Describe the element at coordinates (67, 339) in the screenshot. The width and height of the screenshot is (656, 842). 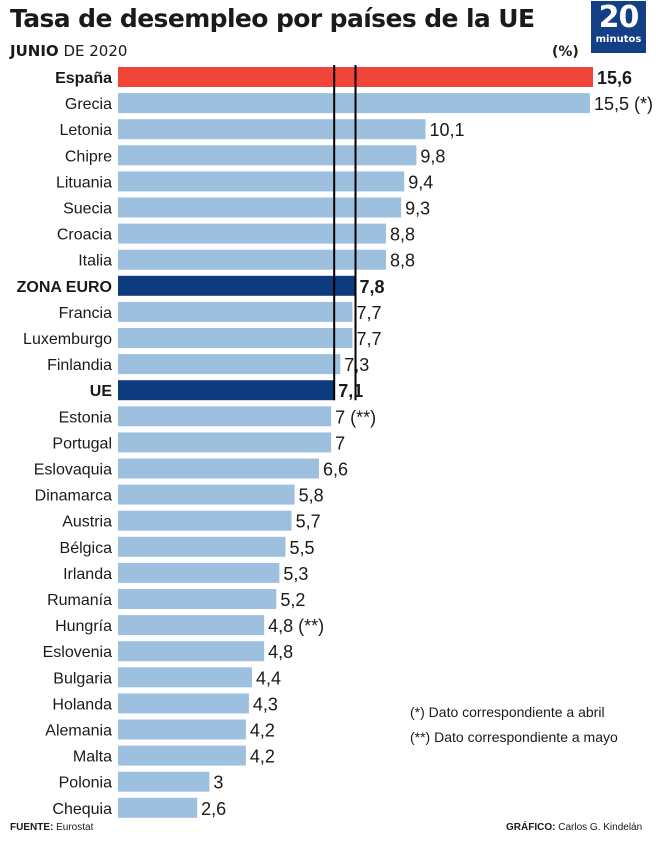
I see `category-label: Luxemburgo` at that location.